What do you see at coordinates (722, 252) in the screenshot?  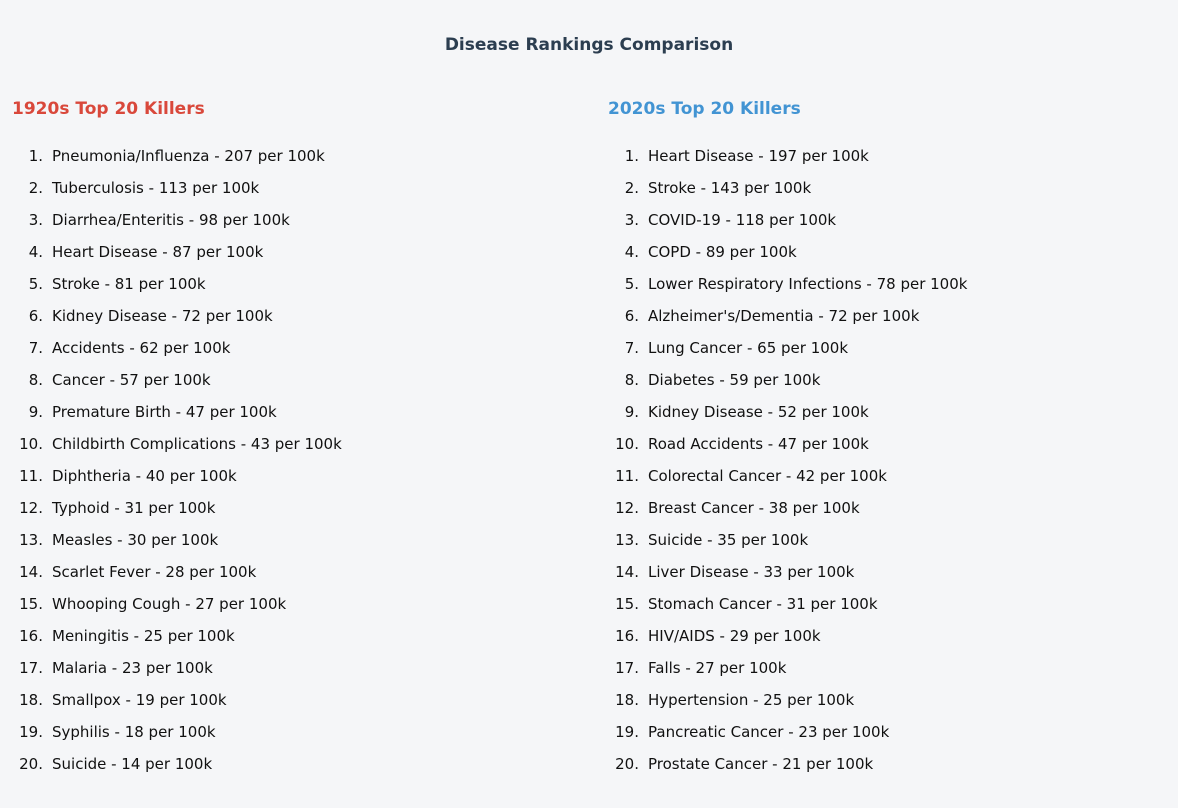 I see `item-text: COPD - 89 per 100k` at bounding box center [722, 252].